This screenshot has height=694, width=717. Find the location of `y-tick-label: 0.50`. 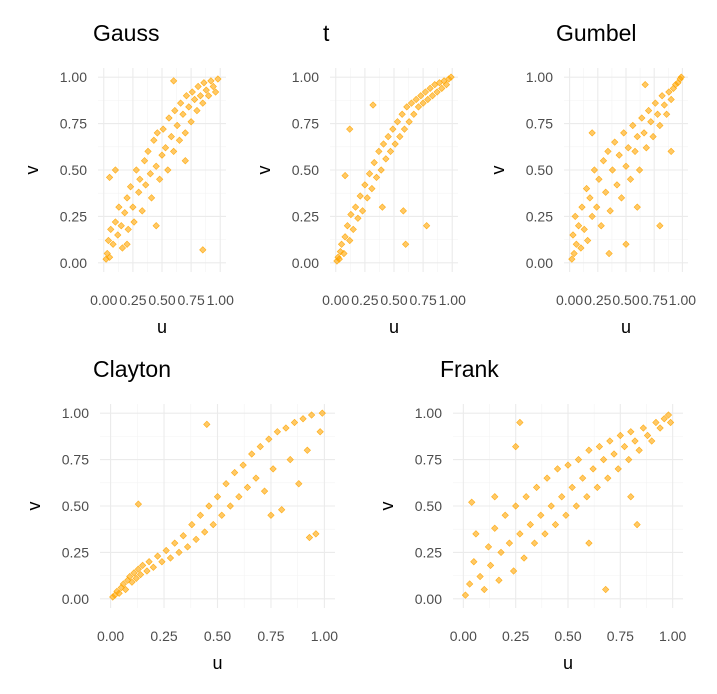

y-tick-label: 0.50 is located at coordinates (75, 506).